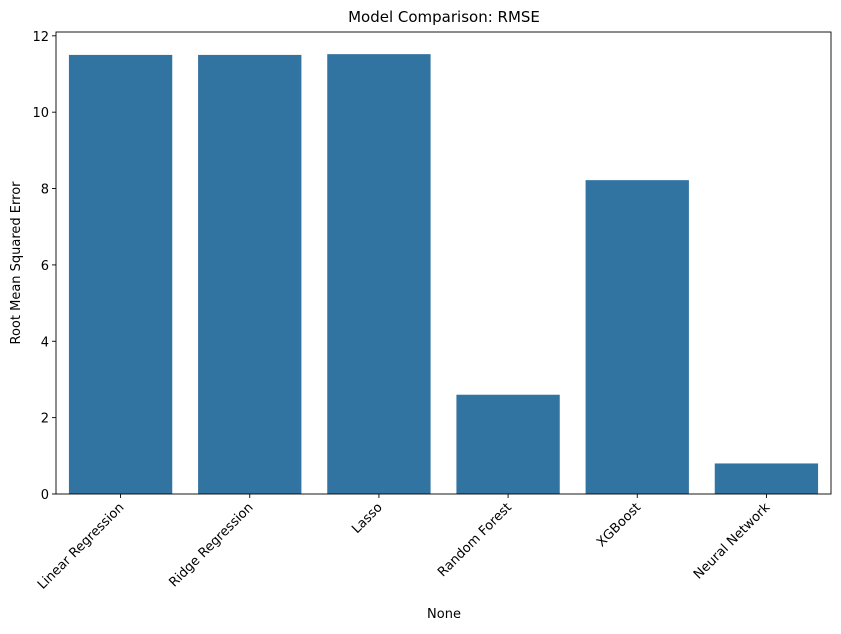  What do you see at coordinates (120, 274) in the screenshot?
I see `bar-linear-regression` at bounding box center [120, 274].